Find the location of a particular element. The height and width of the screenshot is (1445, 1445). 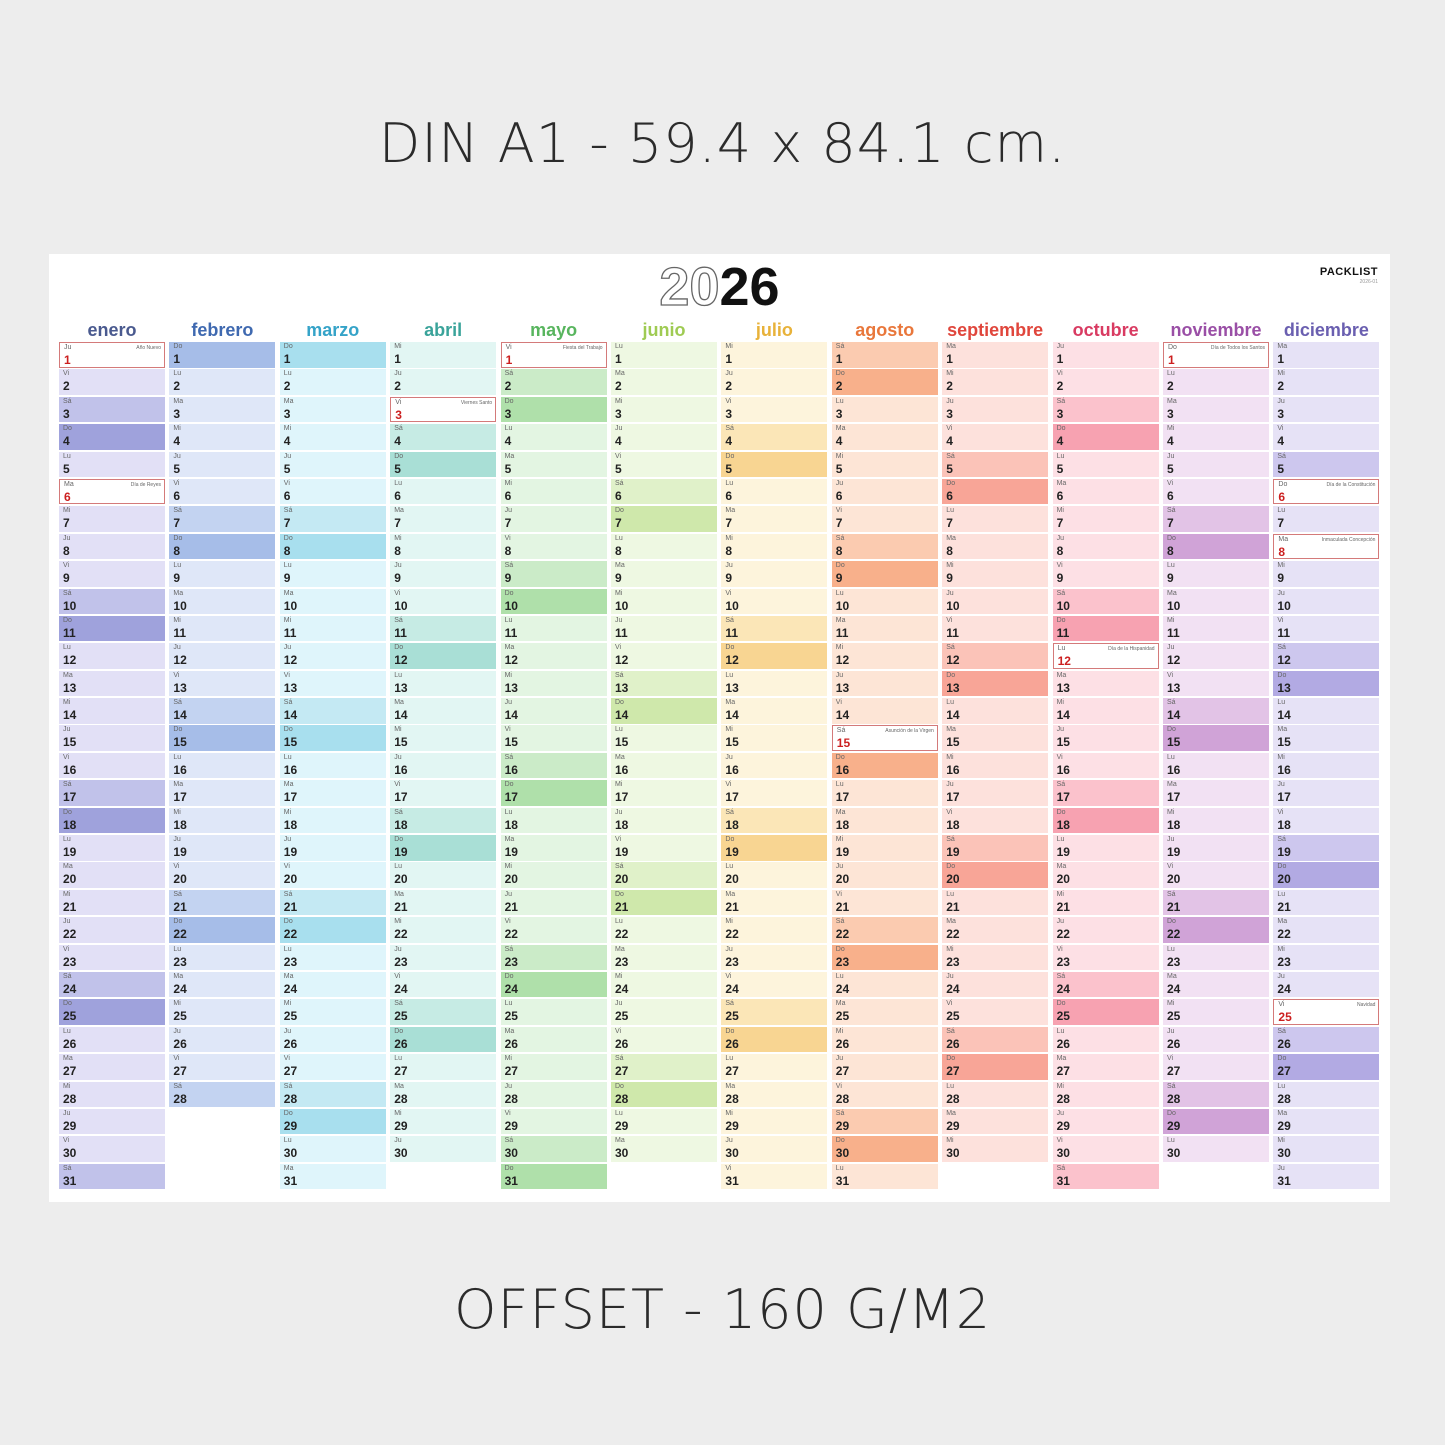

day-cell: Vi 31 is located at coordinates (774, 1176).